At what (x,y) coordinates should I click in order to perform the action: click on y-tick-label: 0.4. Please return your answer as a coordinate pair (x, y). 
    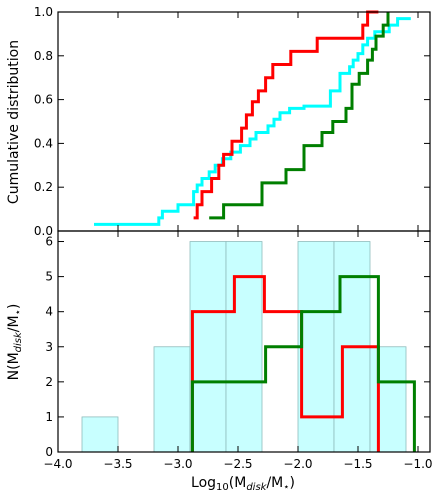
    Looking at the image, I should click on (43, 143).